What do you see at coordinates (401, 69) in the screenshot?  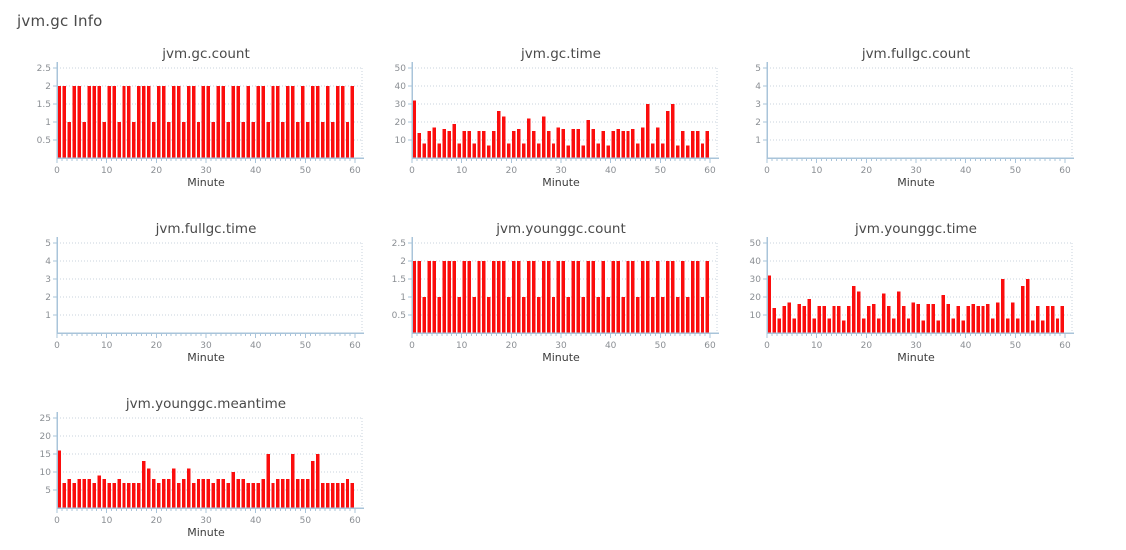 I see `y-tick-label: 50` at bounding box center [401, 69].